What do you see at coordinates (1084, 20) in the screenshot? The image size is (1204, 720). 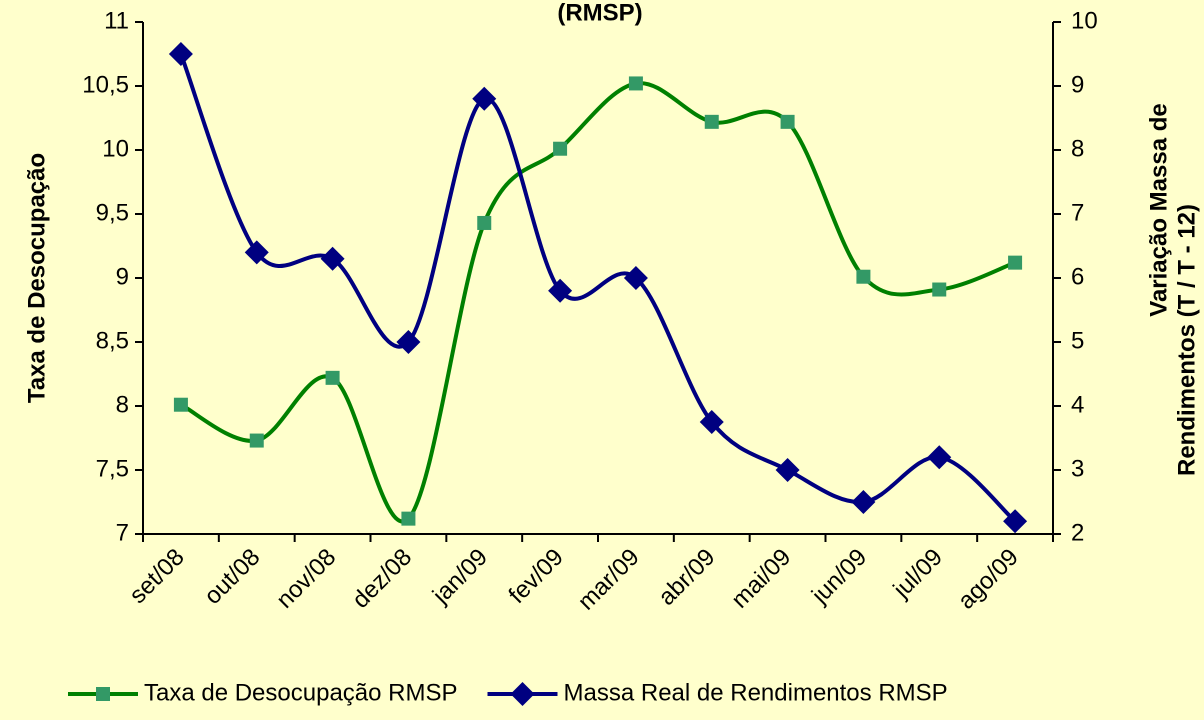 I see `y2-tick-label: 10` at bounding box center [1084, 20].